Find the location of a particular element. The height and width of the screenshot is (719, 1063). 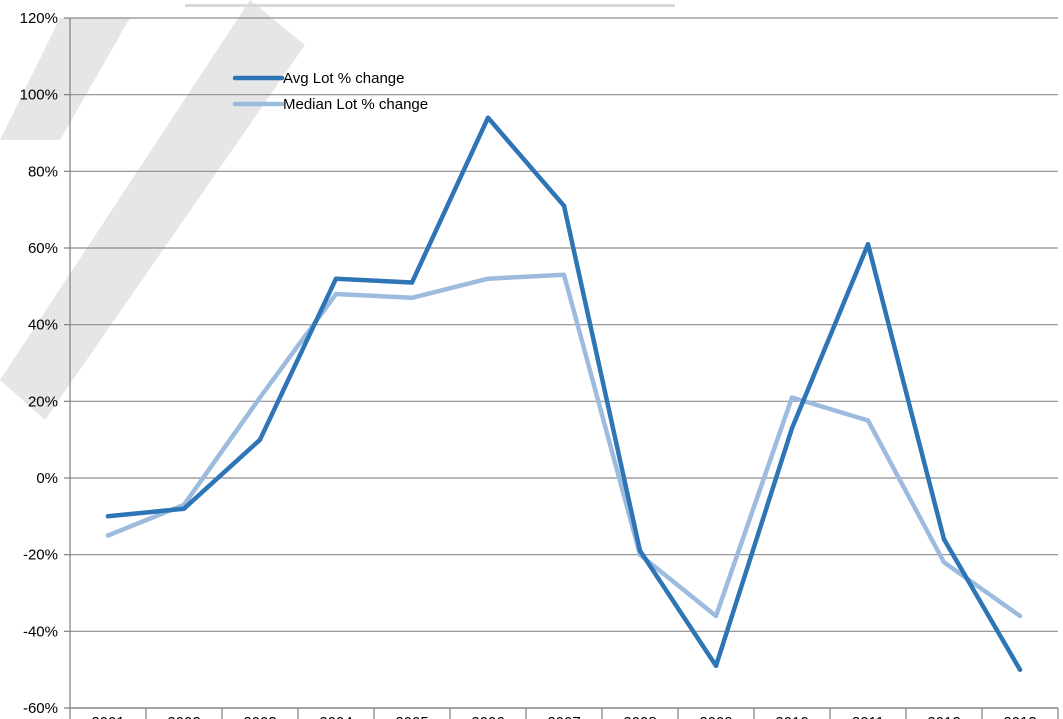

x-tick-label: 2013 is located at coordinates (1019, 716).